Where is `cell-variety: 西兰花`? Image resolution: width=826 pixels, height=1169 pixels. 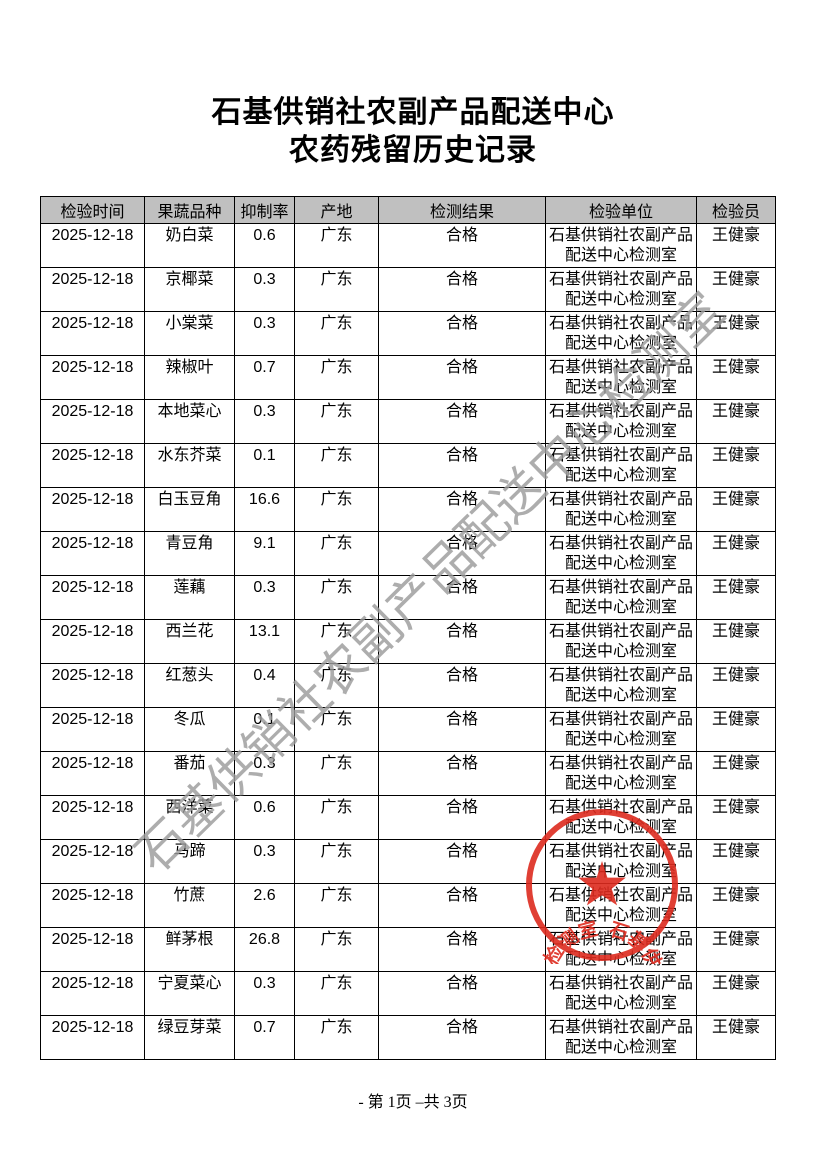 cell-variety: 西兰花 is located at coordinates (189, 641).